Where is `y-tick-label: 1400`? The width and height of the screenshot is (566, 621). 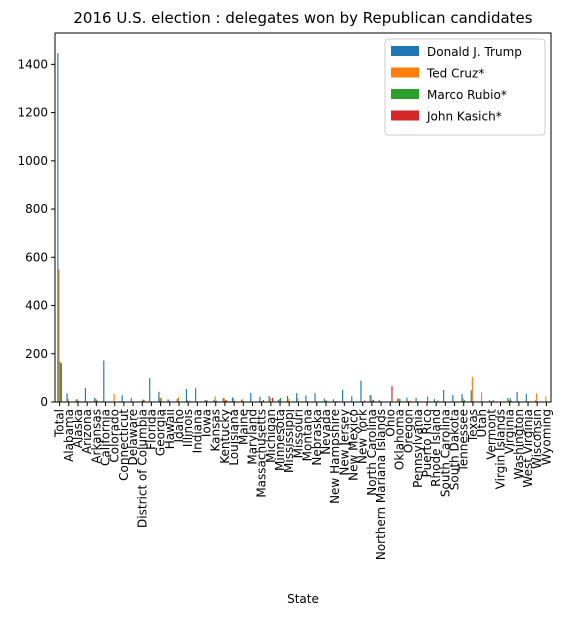 y-tick-label: 1400 is located at coordinates (32, 64).